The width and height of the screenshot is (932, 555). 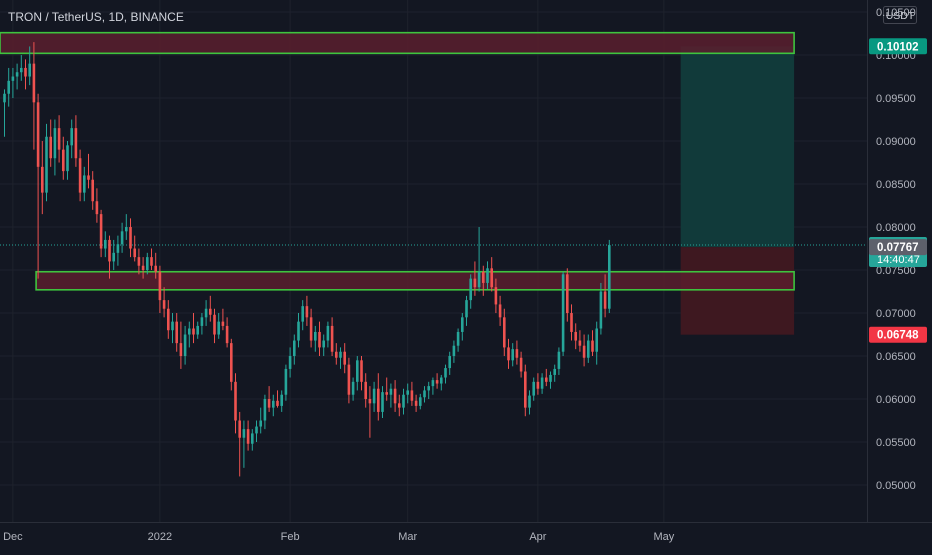 What do you see at coordinates (397, 43) in the screenshot?
I see `resistance-zone` at bounding box center [397, 43].